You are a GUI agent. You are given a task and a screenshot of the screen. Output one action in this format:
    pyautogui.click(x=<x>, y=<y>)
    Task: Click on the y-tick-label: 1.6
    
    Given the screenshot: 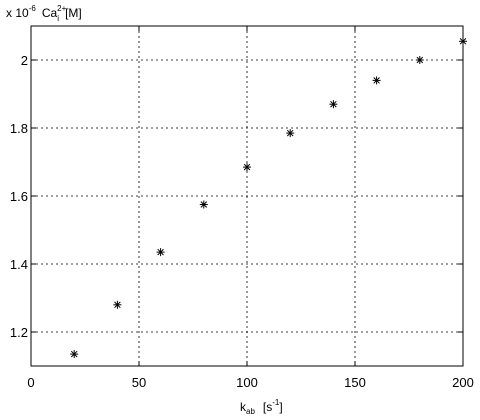 What is the action you would take?
    pyautogui.click(x=19, y=196)
    